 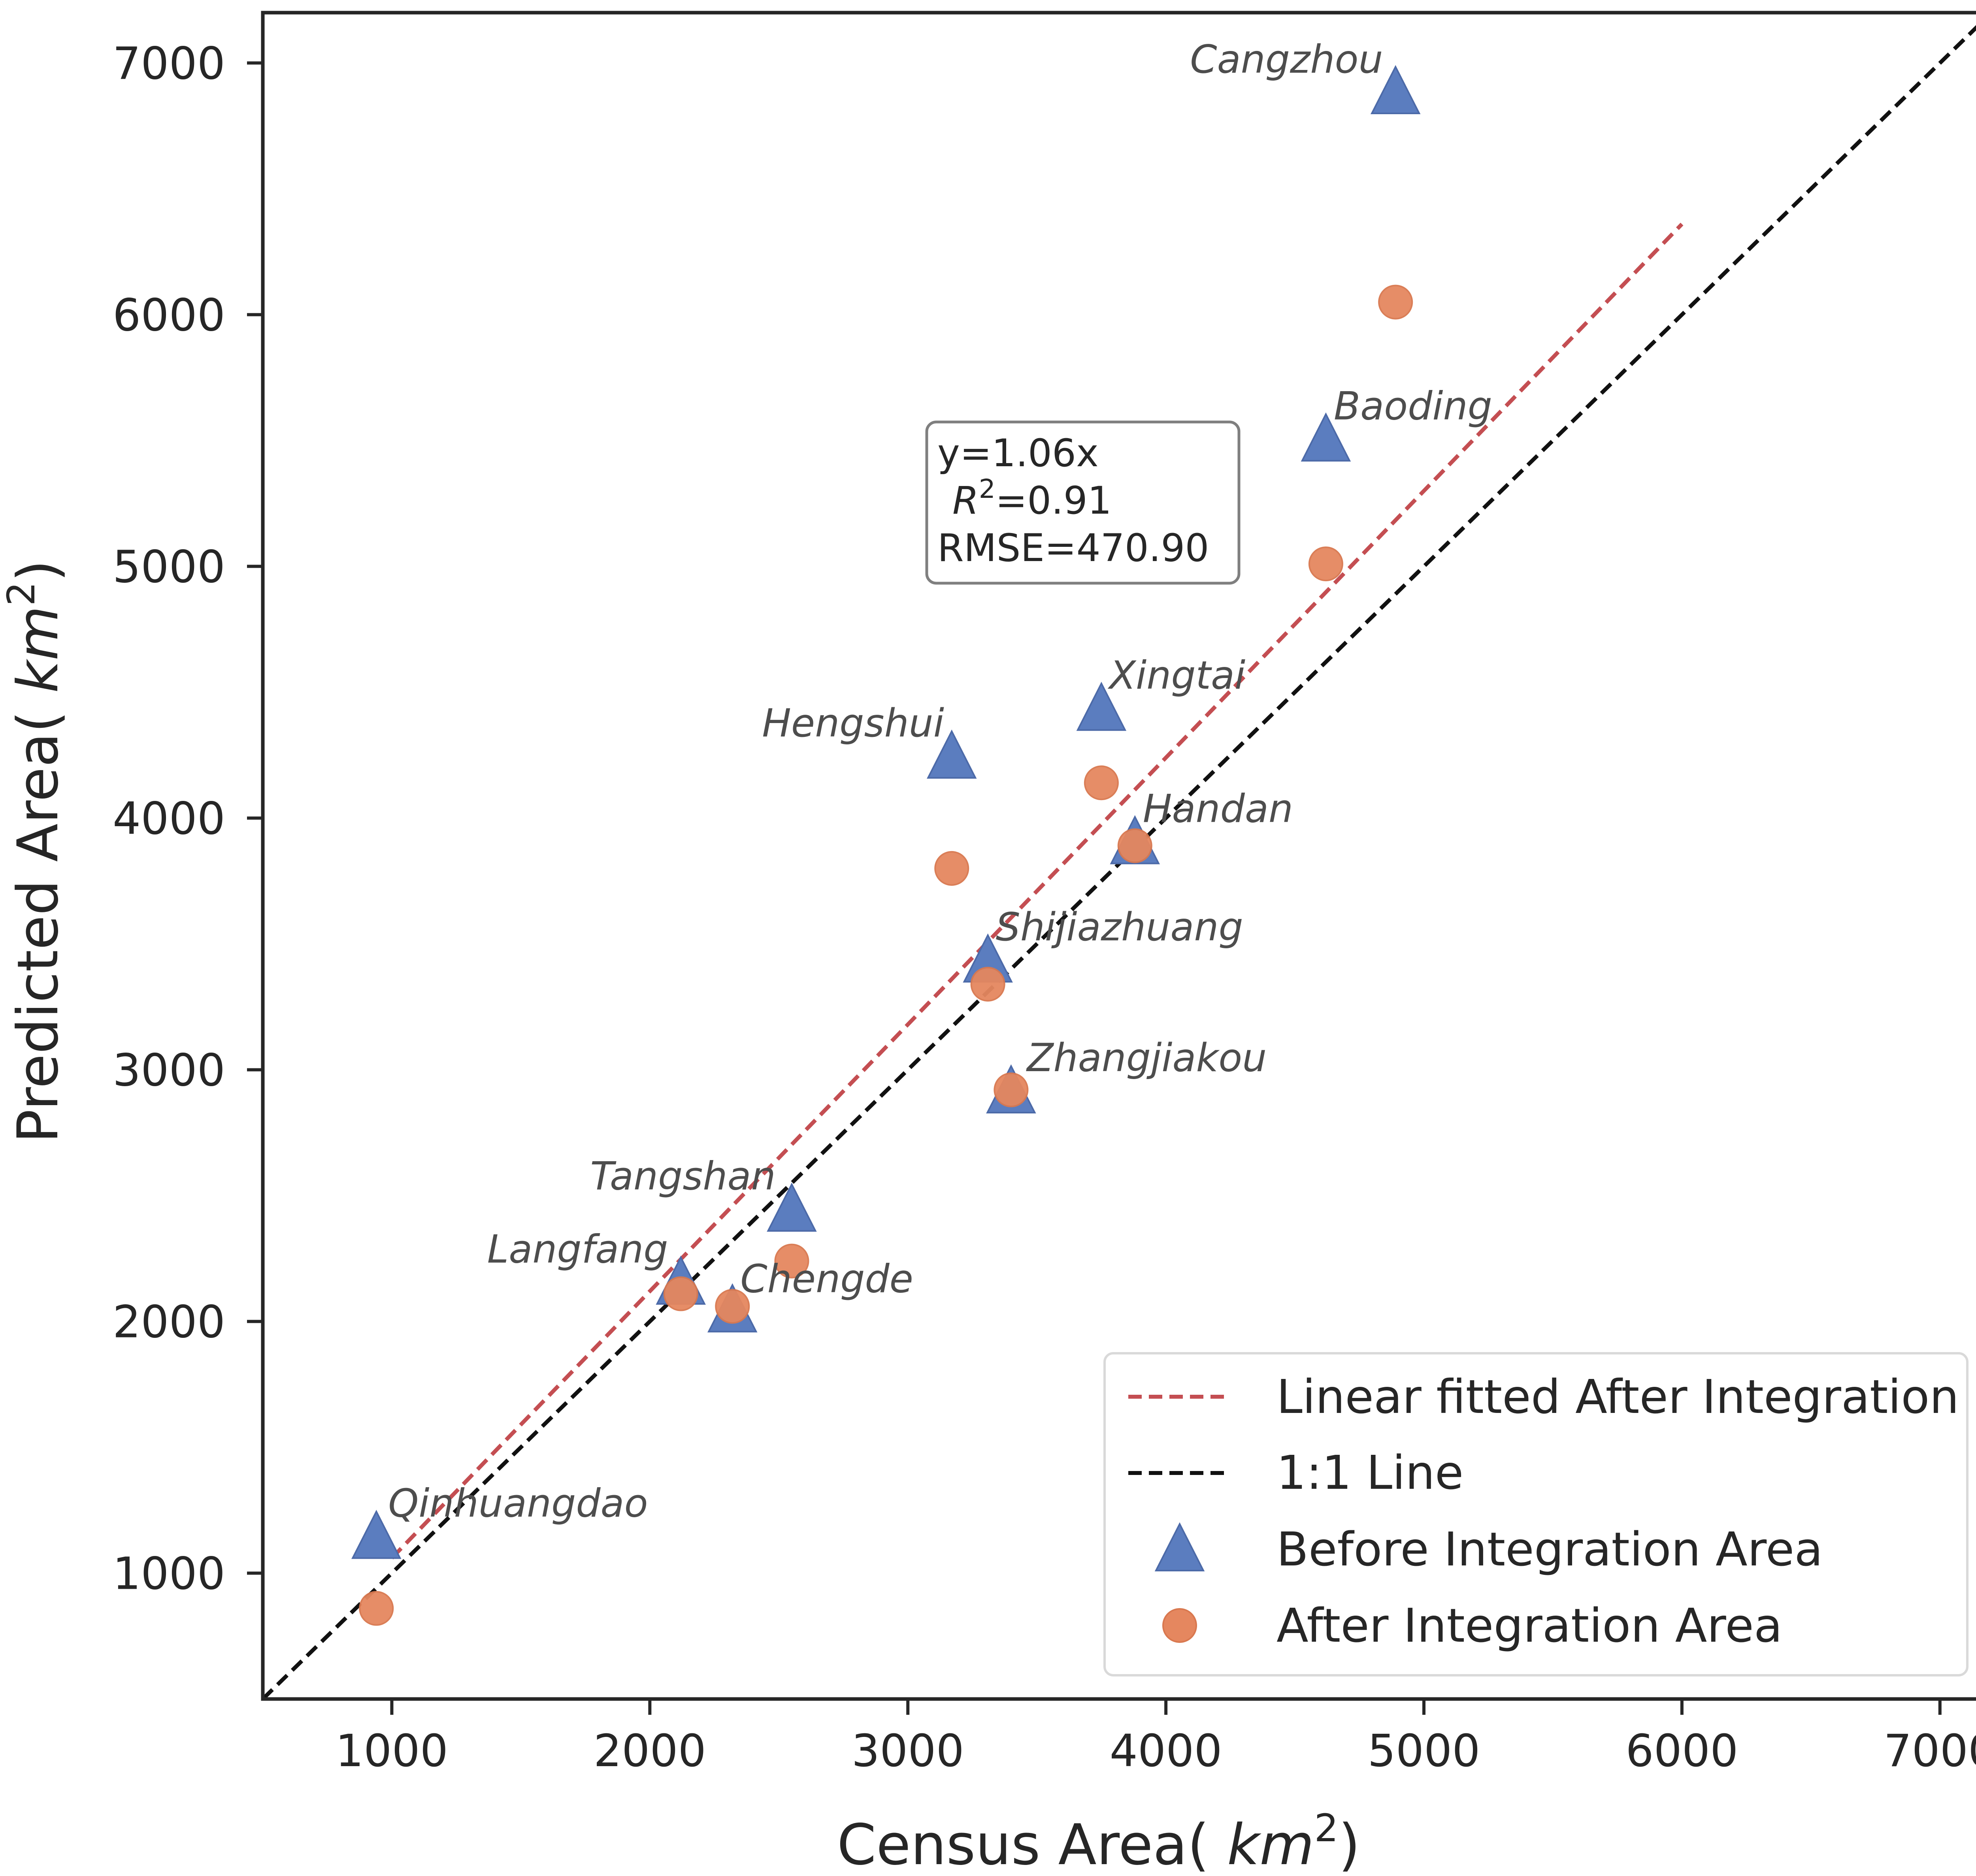 What do you see at coordinates (1032, 1844) in the screenshot?
I see `x-axis-label-prefix: Census Area(` at bounding box center [1032, 1844].